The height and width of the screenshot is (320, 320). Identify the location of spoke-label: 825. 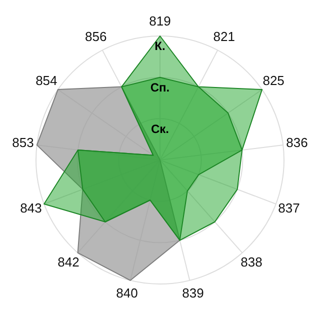
(273, 80).